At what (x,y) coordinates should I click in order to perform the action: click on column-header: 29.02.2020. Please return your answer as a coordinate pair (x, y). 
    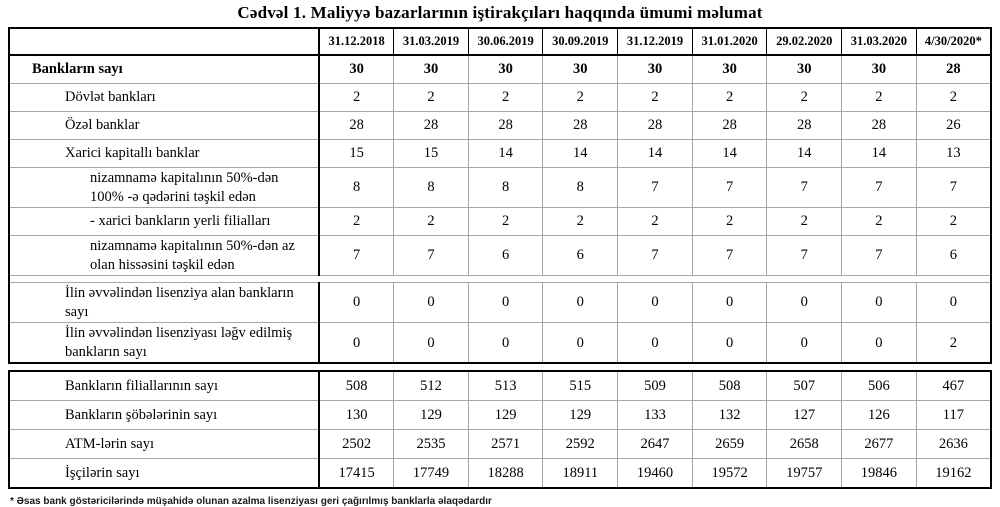
    Looking at the image, I should click on (804, 41).